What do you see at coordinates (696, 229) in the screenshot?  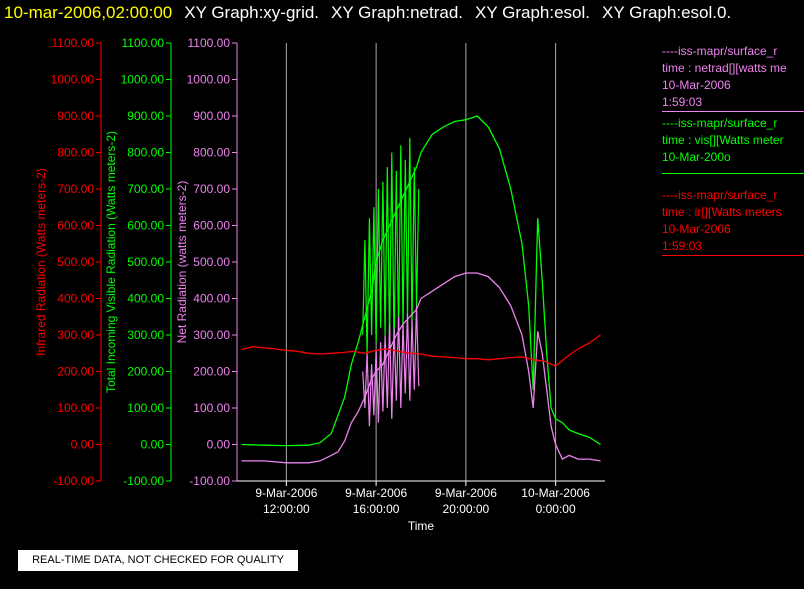 I see `legend-ir-line-3: 10-Mar-2006` at bounding box center [696, 229].